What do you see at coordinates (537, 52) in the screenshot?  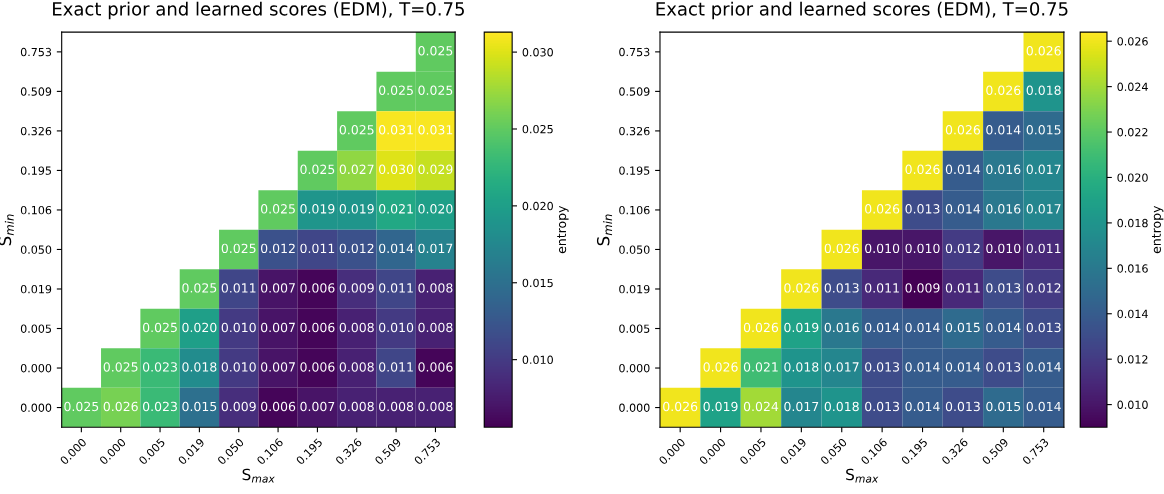 I see `color-bar-label: 0.030` at bounding box center [537, 52].